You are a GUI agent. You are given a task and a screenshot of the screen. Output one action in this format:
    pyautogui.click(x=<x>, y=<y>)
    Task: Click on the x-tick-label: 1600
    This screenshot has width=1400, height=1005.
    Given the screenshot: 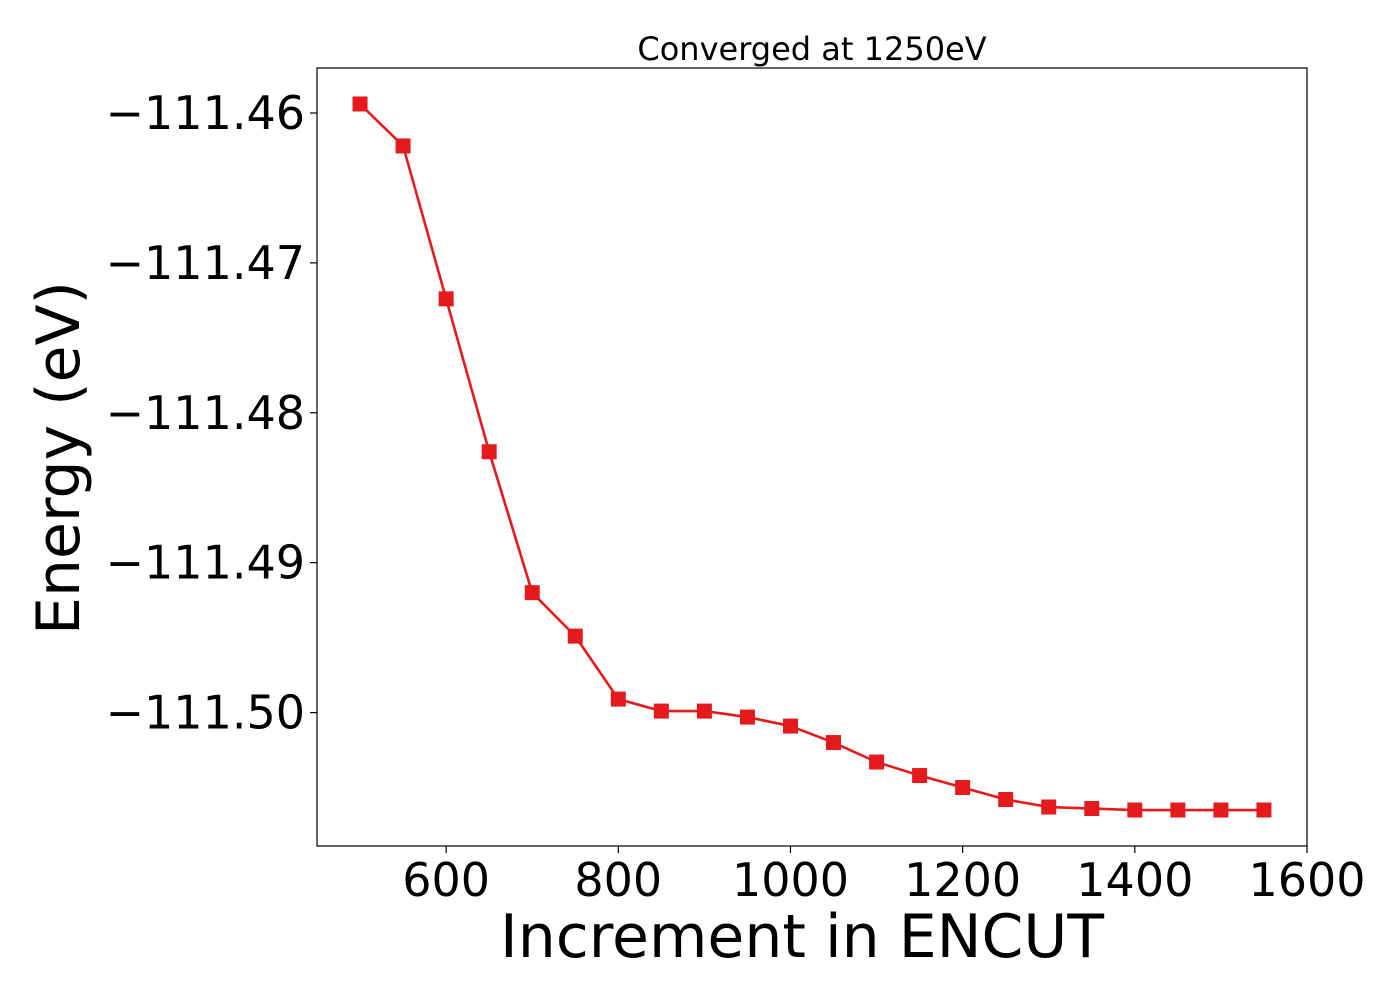 What is the action you would take?
    pyautogui.click(x=1306, y=880)
    